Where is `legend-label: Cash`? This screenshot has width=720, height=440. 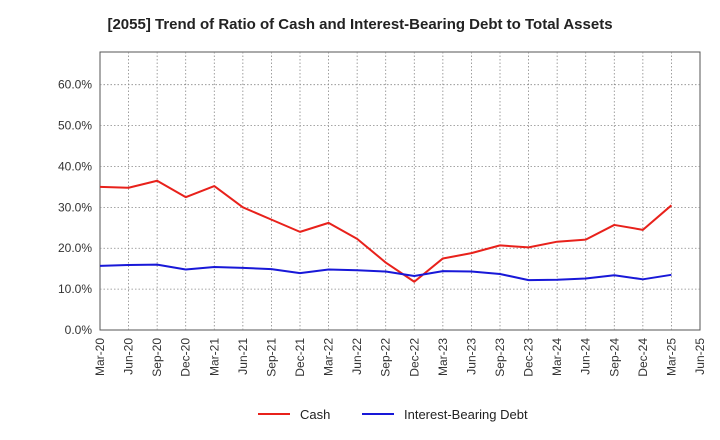
legend-label: Cash is located at coordinates (315, 414).